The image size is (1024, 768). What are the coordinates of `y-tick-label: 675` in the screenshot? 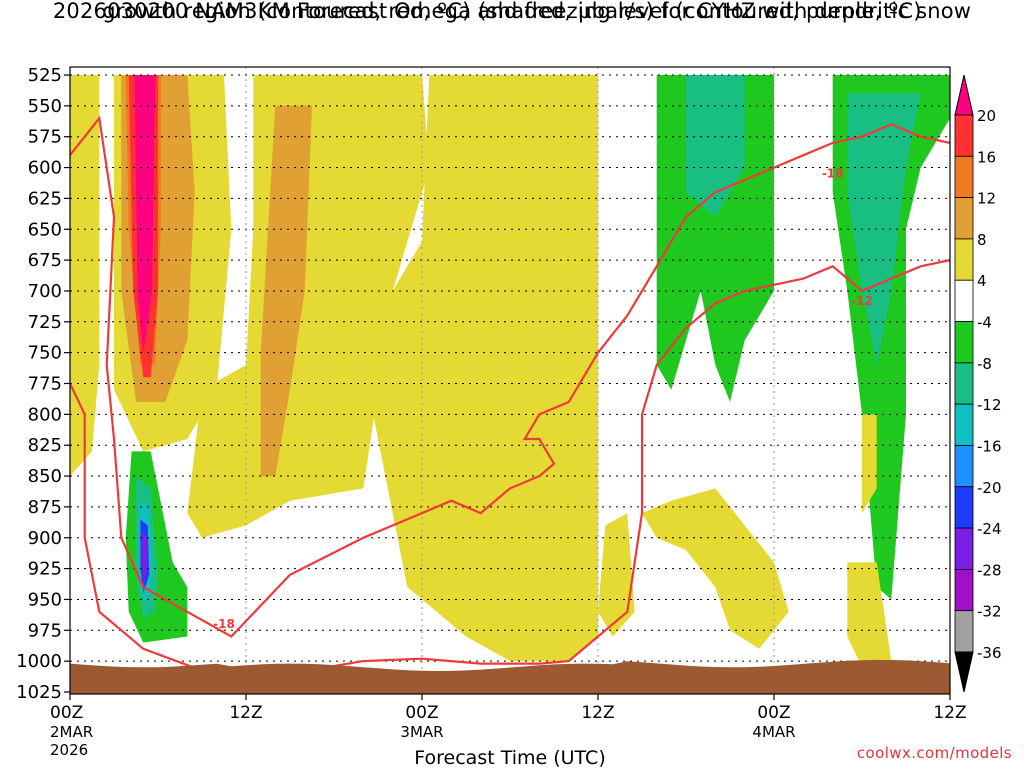 It's located at (45, 260).